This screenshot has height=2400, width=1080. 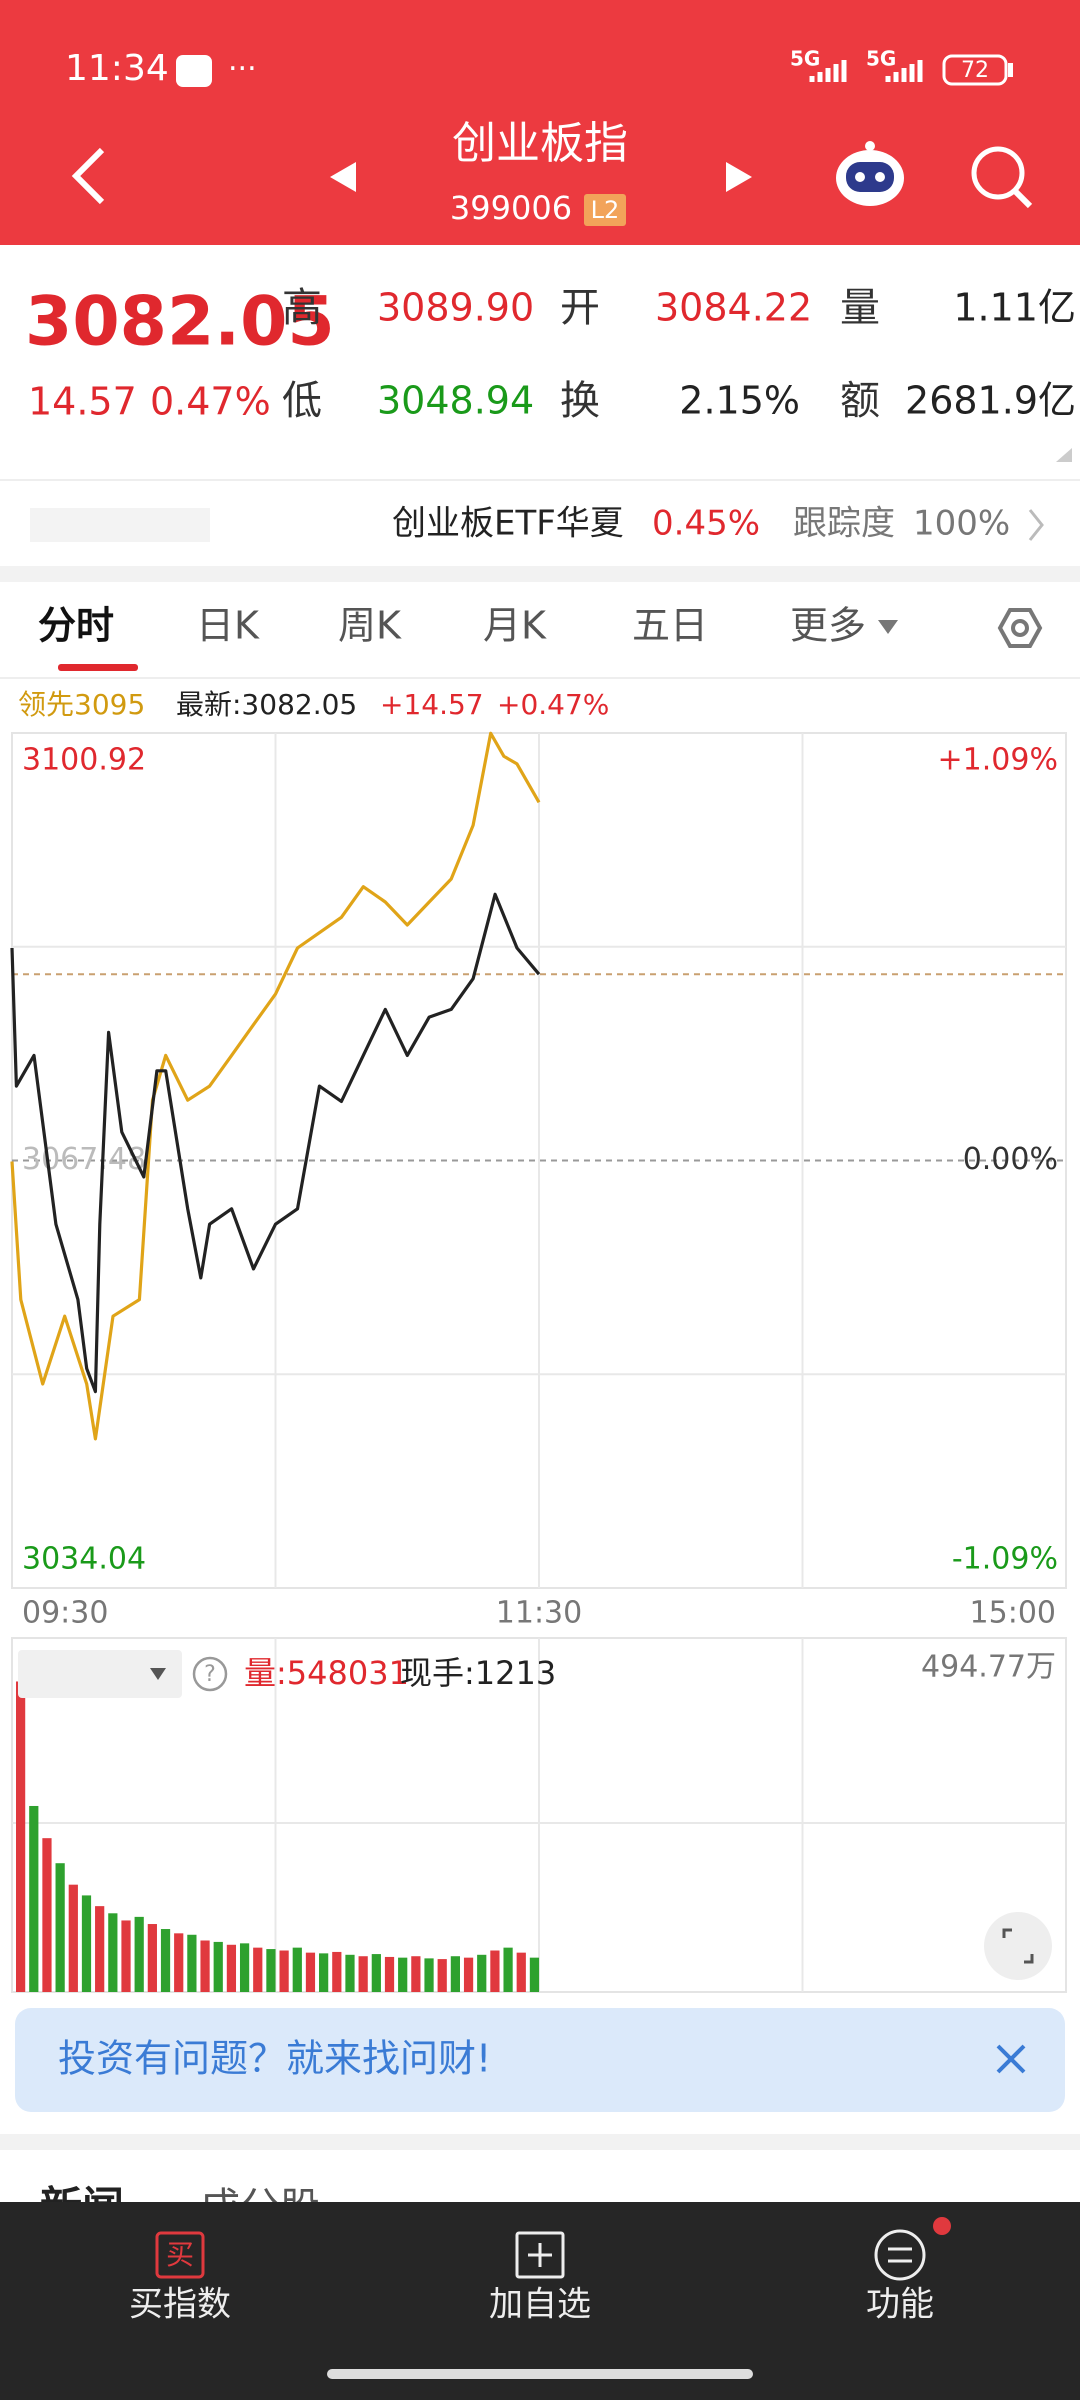 I want to click on func-icon, so click(x=900, y=2255).